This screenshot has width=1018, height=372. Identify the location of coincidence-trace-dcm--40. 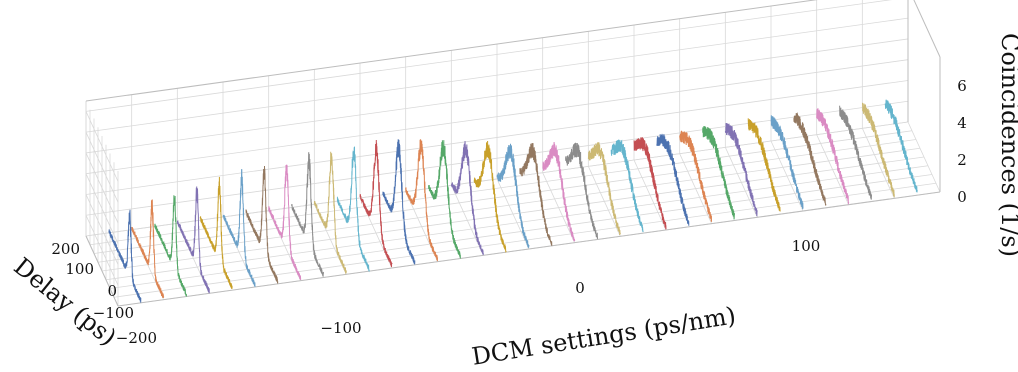
(422, 200).